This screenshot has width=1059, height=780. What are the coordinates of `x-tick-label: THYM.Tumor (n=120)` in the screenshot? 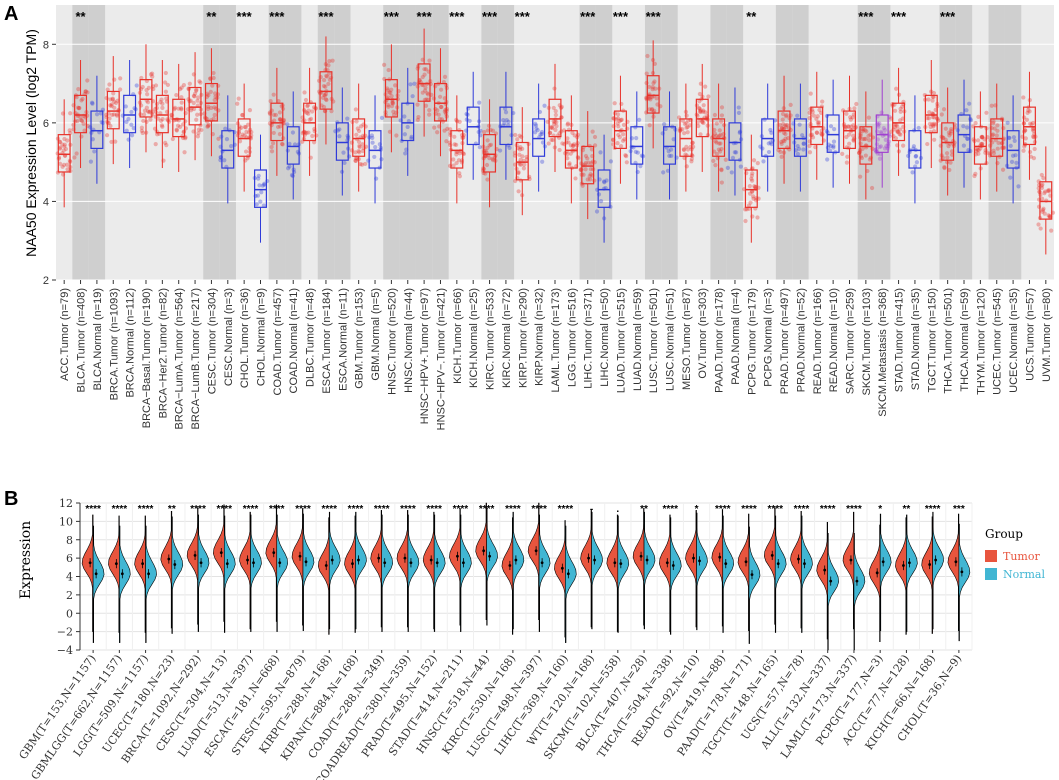 It's located at (981, 341).